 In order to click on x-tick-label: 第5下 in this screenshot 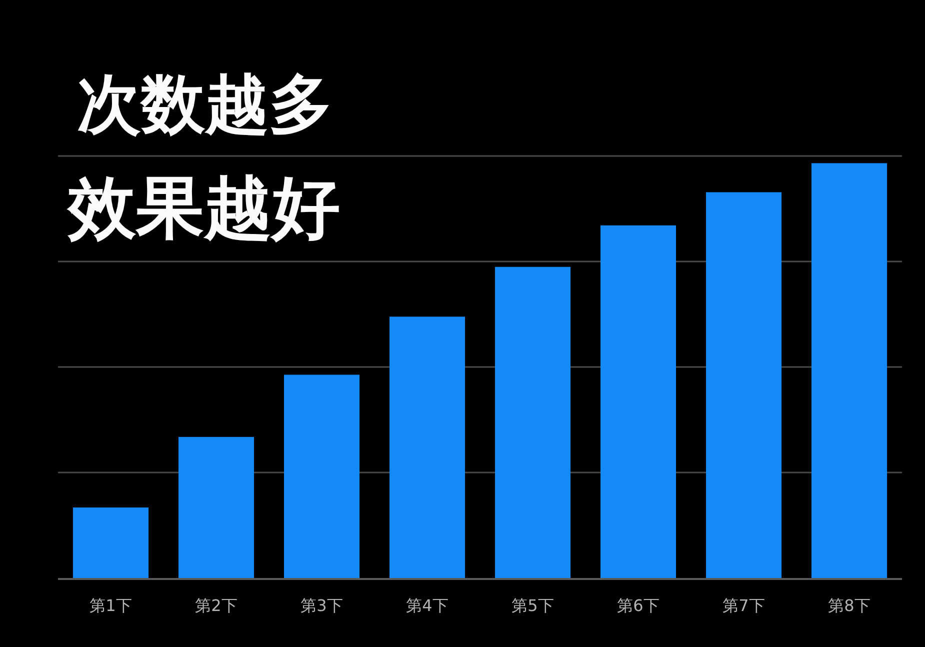, I will do `click(533, 605)`.